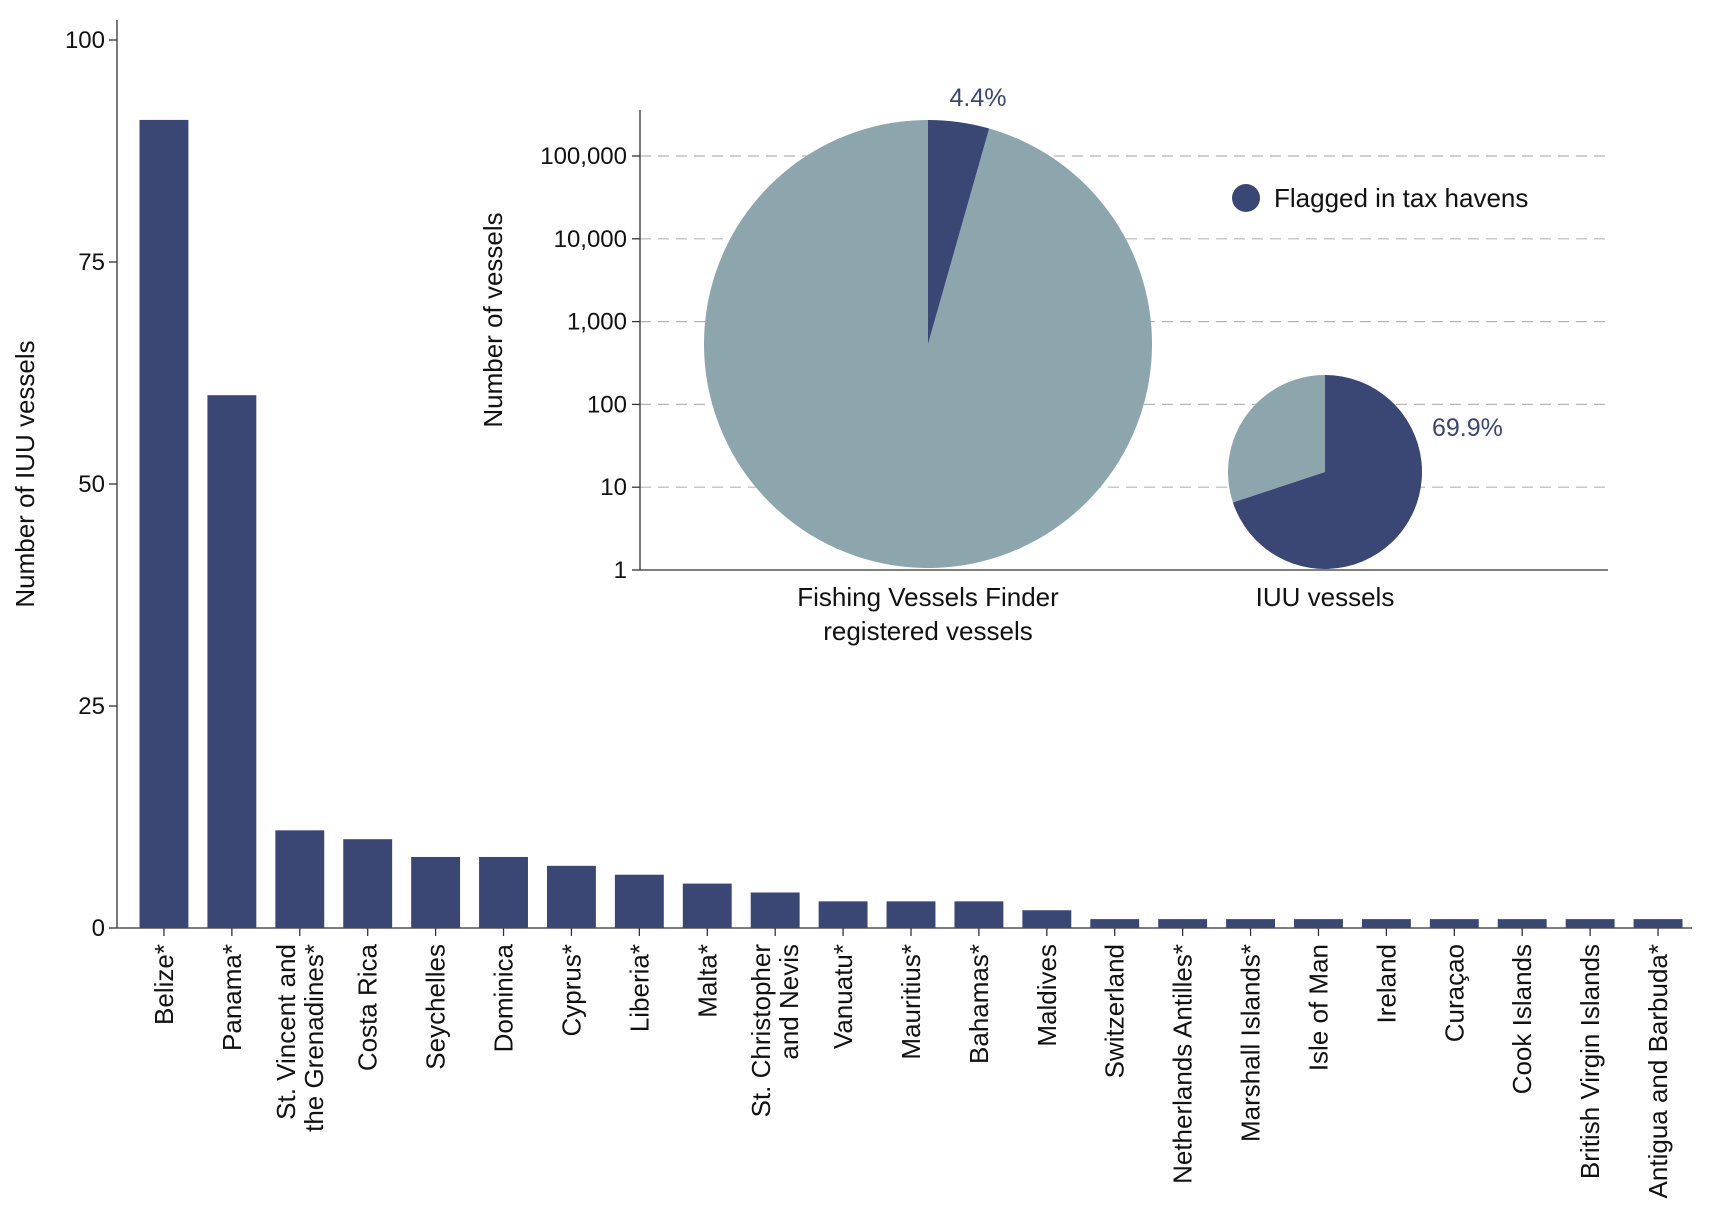  I want to click on bar-y-axis-title: Number of IUU vessels, so click(25, 473).